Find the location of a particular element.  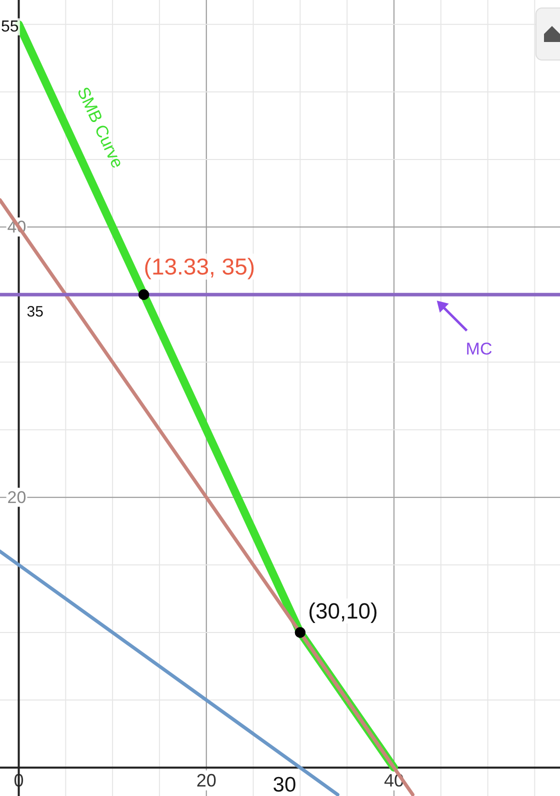

annotation: (30,10) is located at coordinates (343, 611).